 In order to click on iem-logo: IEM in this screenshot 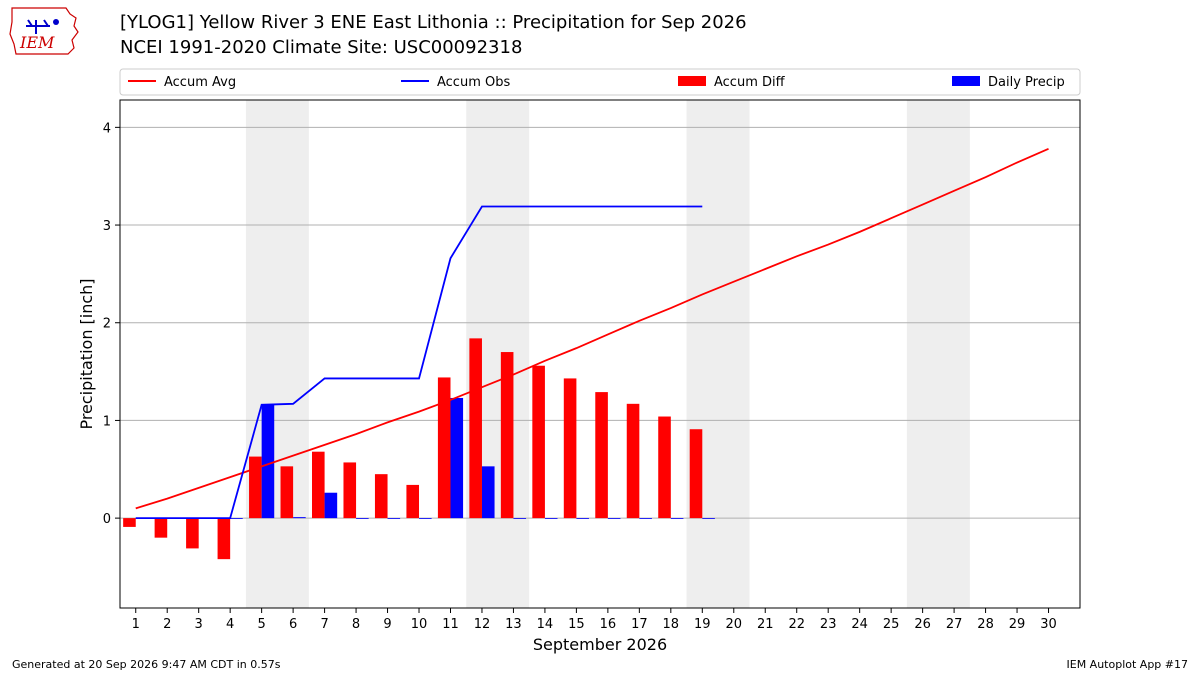, I will do `click(44, 31)`.